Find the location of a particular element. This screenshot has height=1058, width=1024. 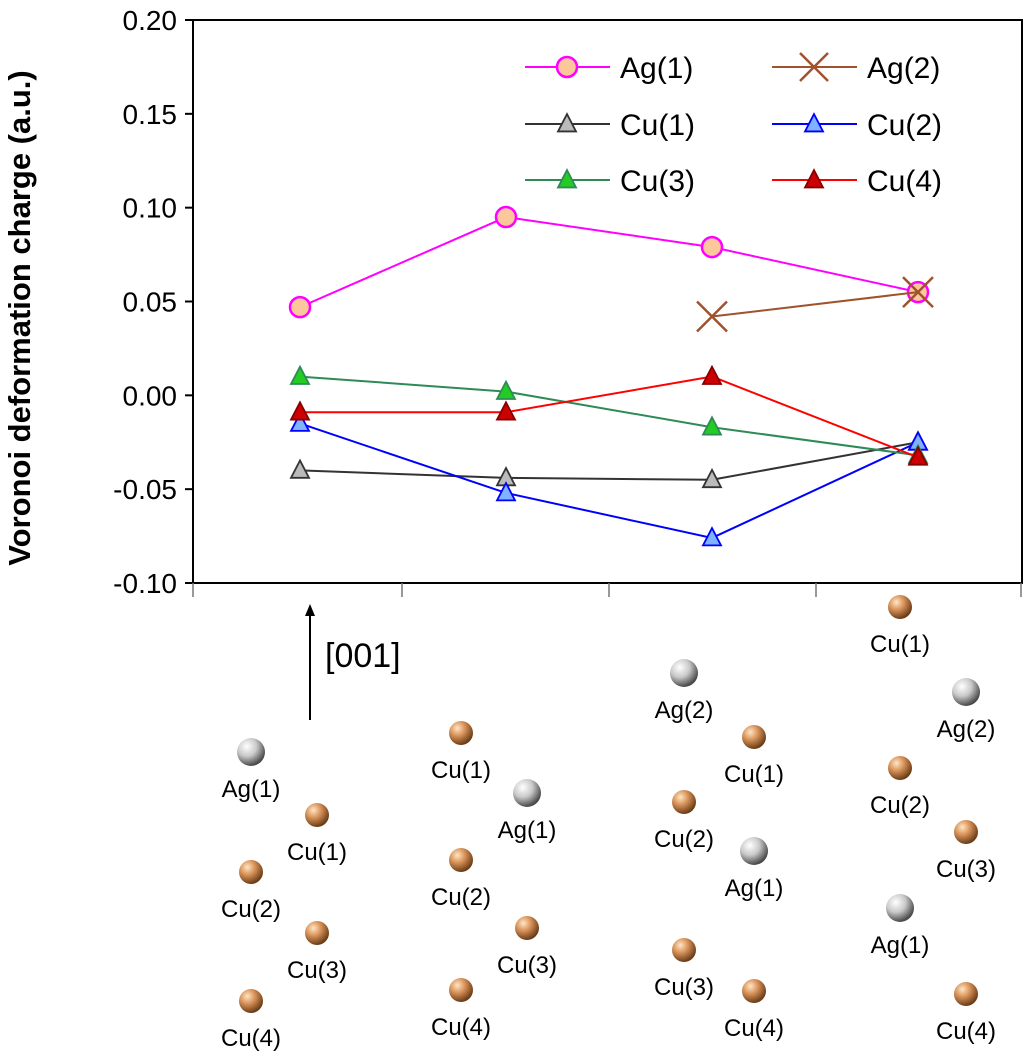

legend-label: Cu(4) is located at coordinates (904, 181).